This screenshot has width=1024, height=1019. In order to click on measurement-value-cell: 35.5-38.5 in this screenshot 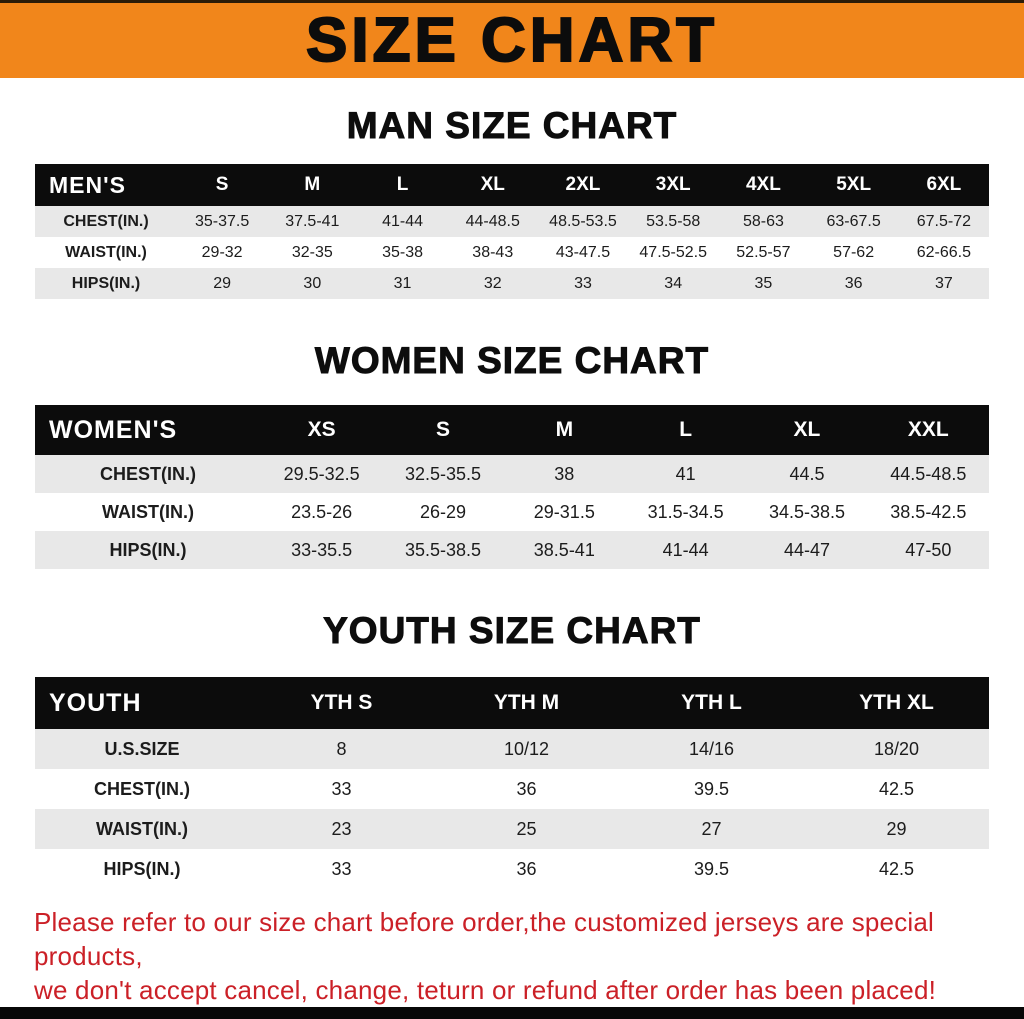, I will do `click(443, 549)`.